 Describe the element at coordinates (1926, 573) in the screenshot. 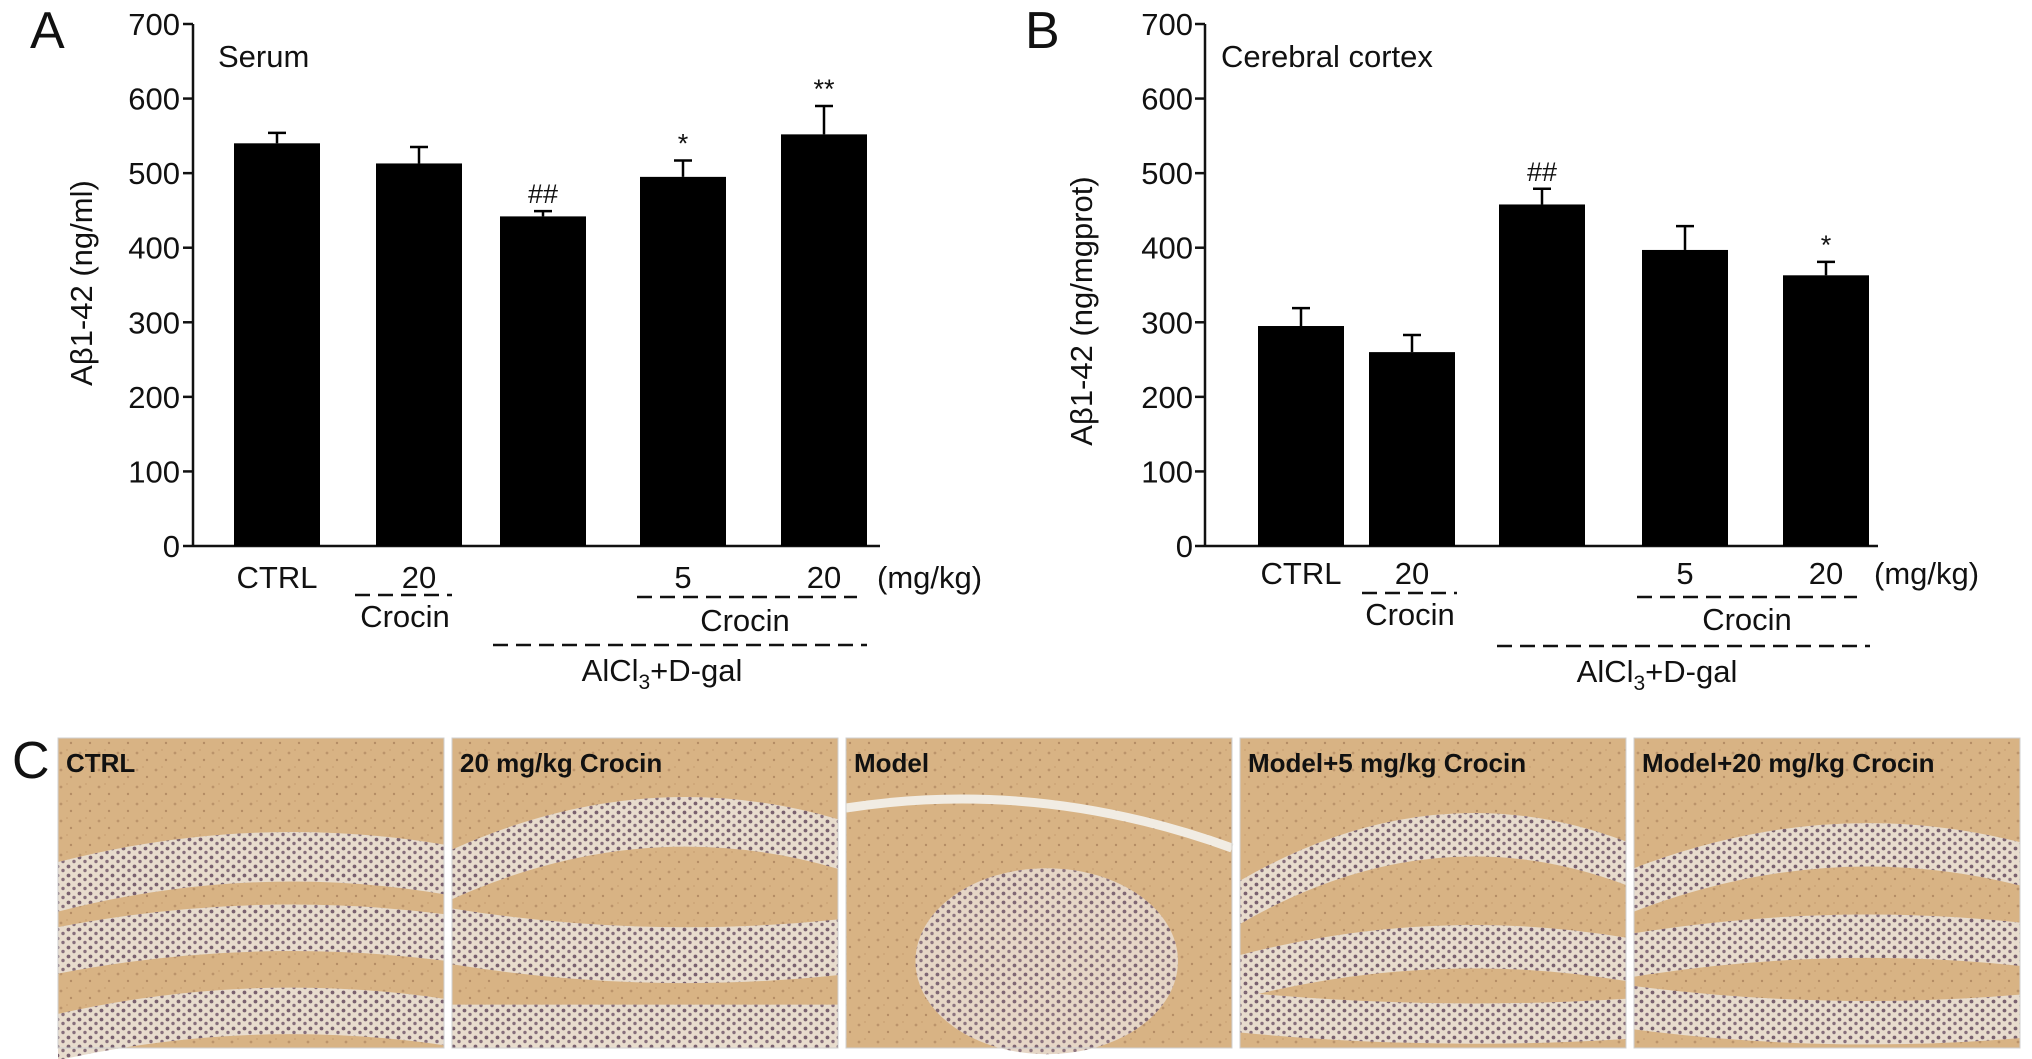

I see `chart-b-unit-label: (mg/kg)` at that location.